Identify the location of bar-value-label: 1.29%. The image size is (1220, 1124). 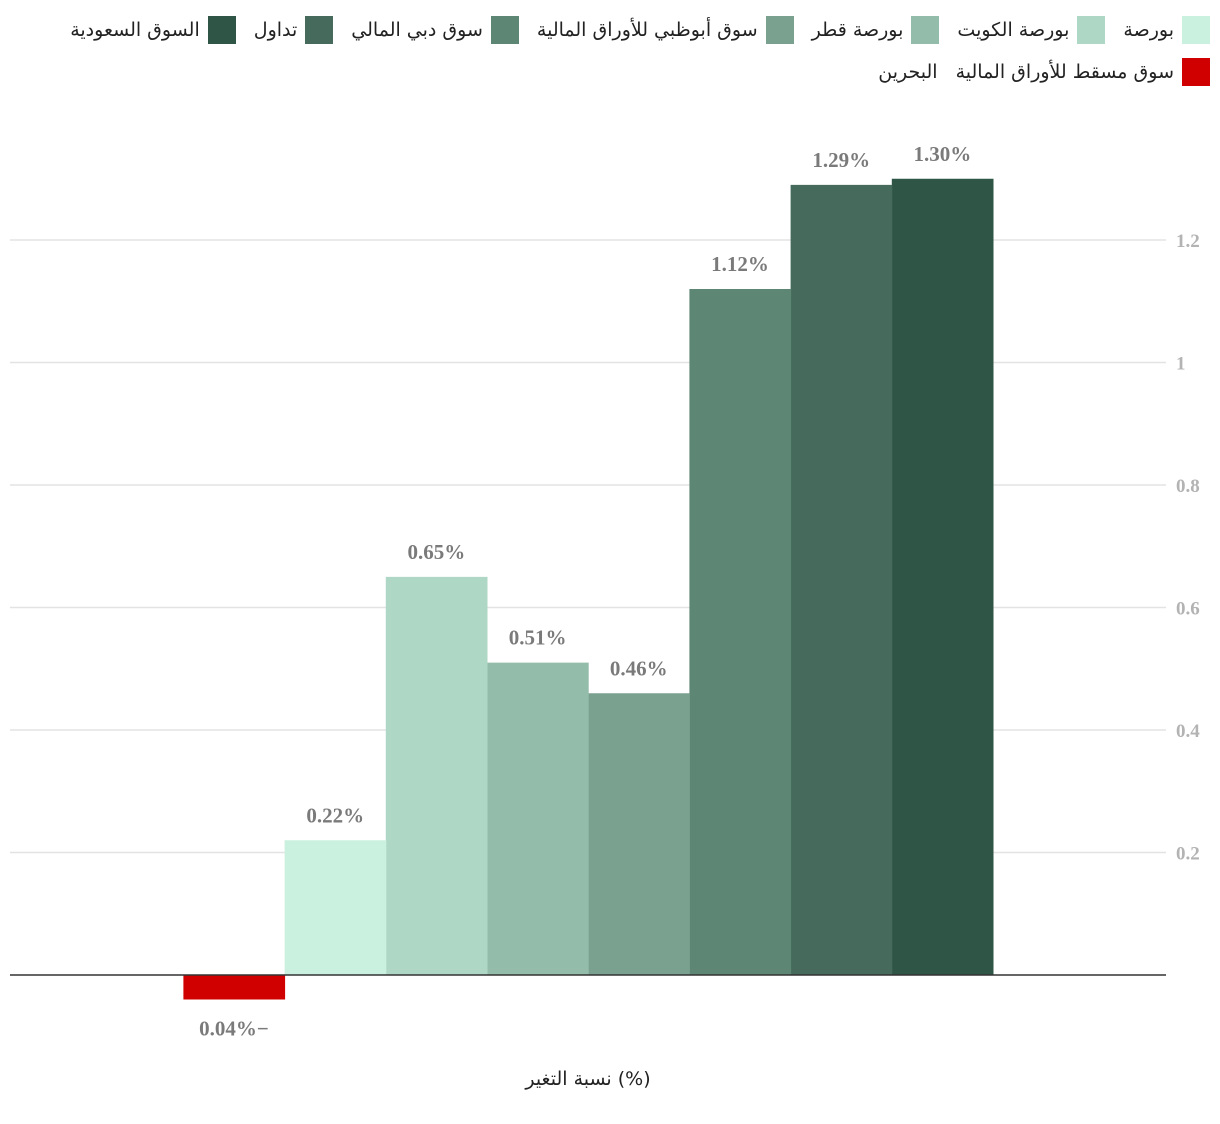
(841, 160).